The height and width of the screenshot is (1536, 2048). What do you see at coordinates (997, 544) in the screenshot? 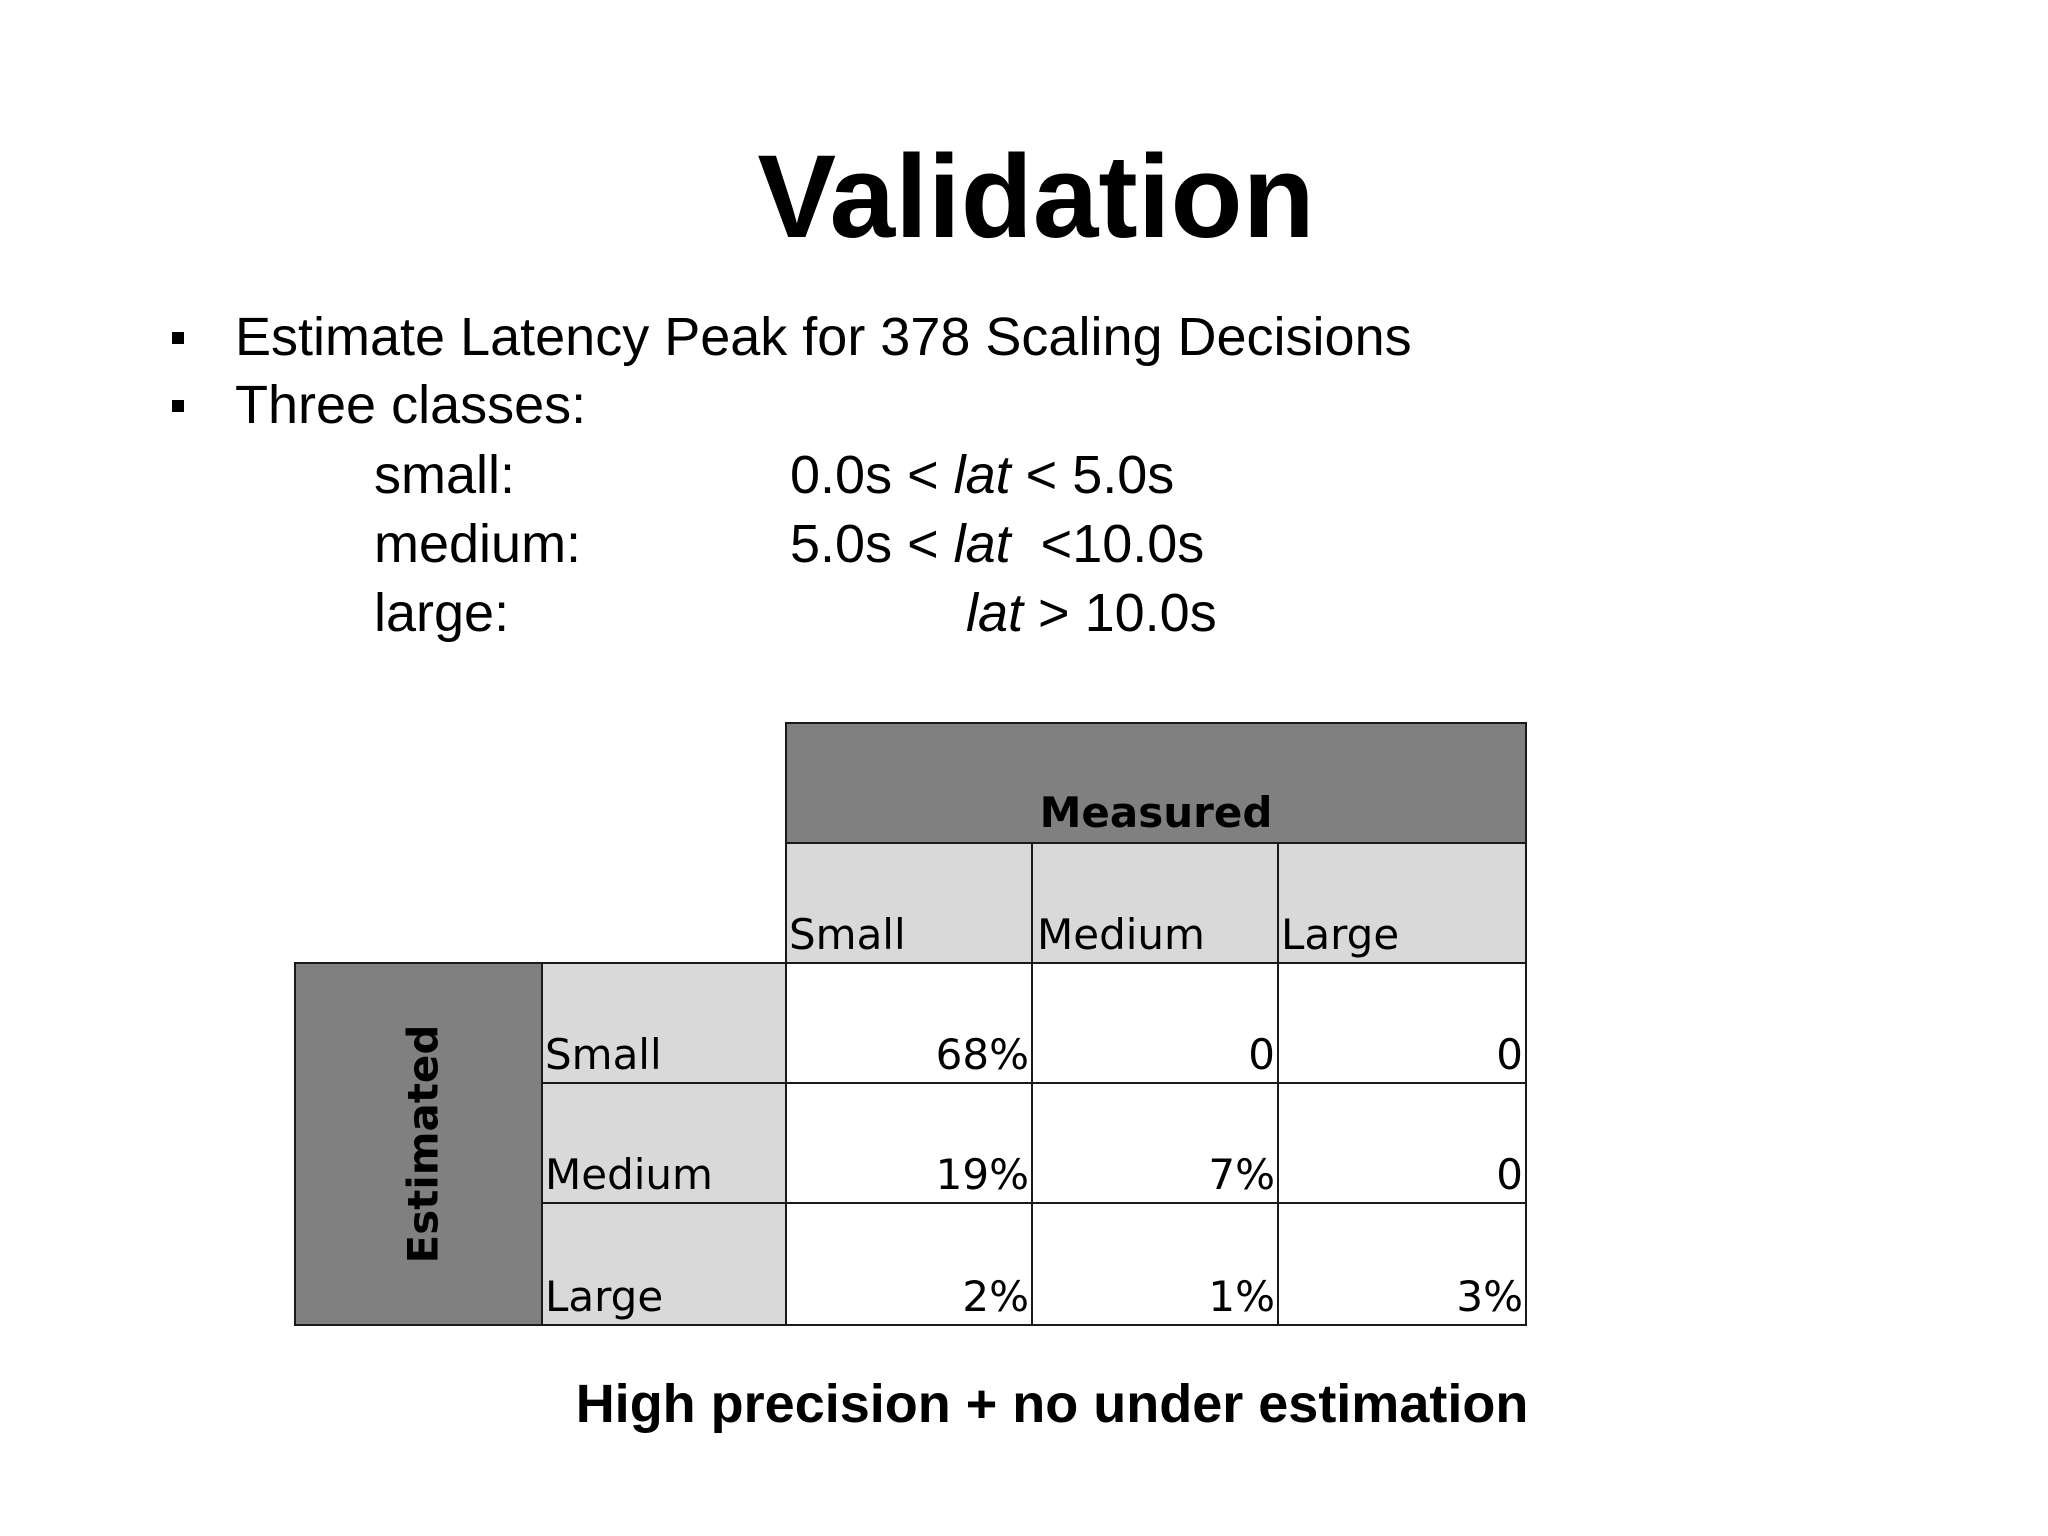
I see `class-range: 5.0s < lat <10.0s` at bounding box center [997, 544].